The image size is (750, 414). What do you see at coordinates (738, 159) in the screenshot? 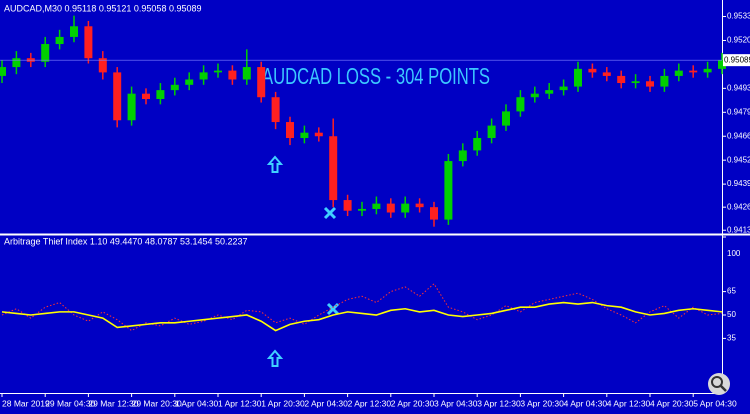
I see `y-tick-label: 0.94525` at bounding box center [738, 159].